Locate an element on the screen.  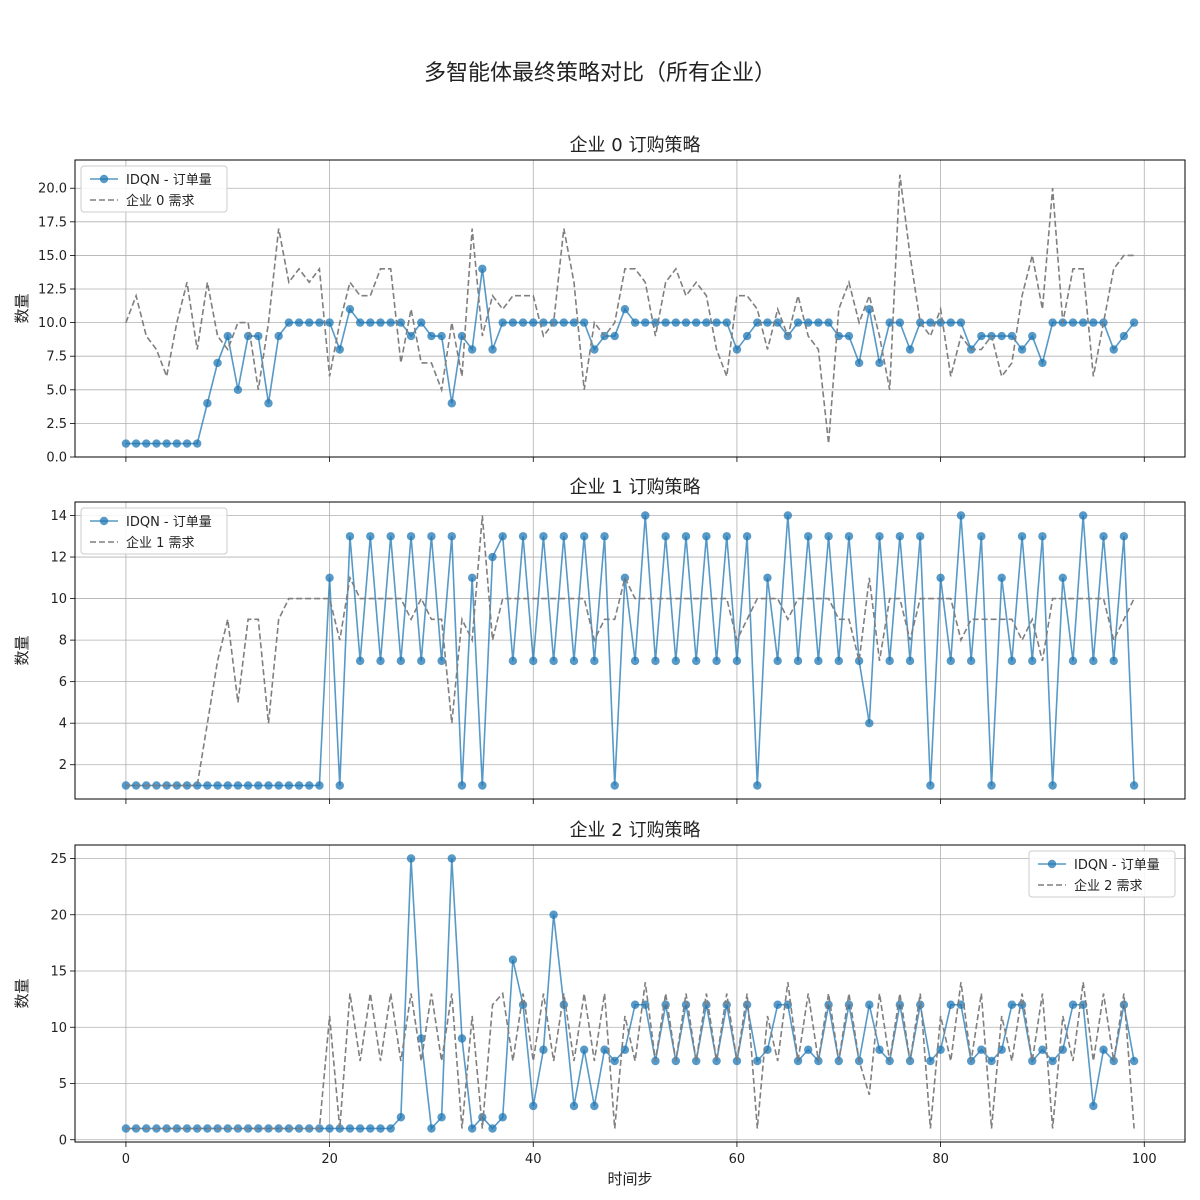
y-tick-label: 10.0 is located at coordinates (52, 323).